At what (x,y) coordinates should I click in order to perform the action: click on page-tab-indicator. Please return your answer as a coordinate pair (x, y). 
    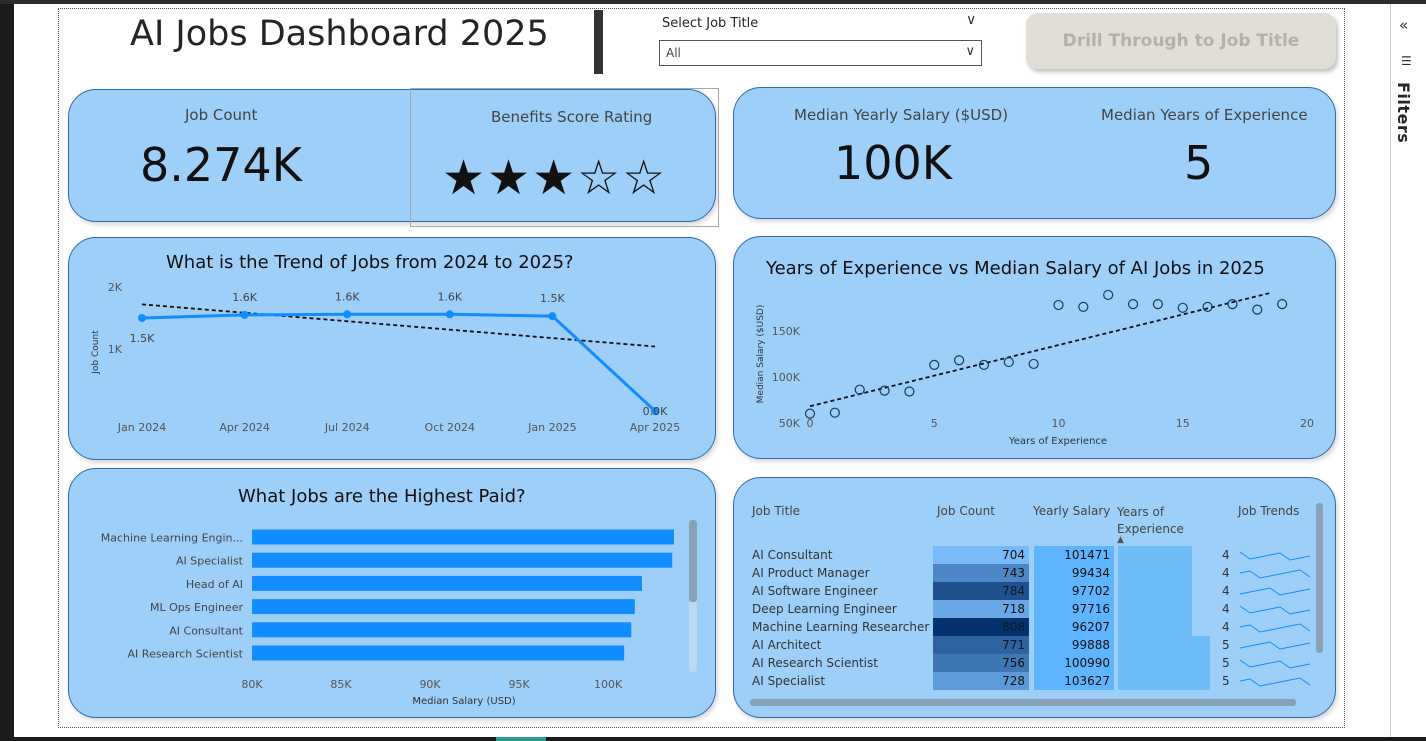
    Looking at the image, I should click on (521, 739).